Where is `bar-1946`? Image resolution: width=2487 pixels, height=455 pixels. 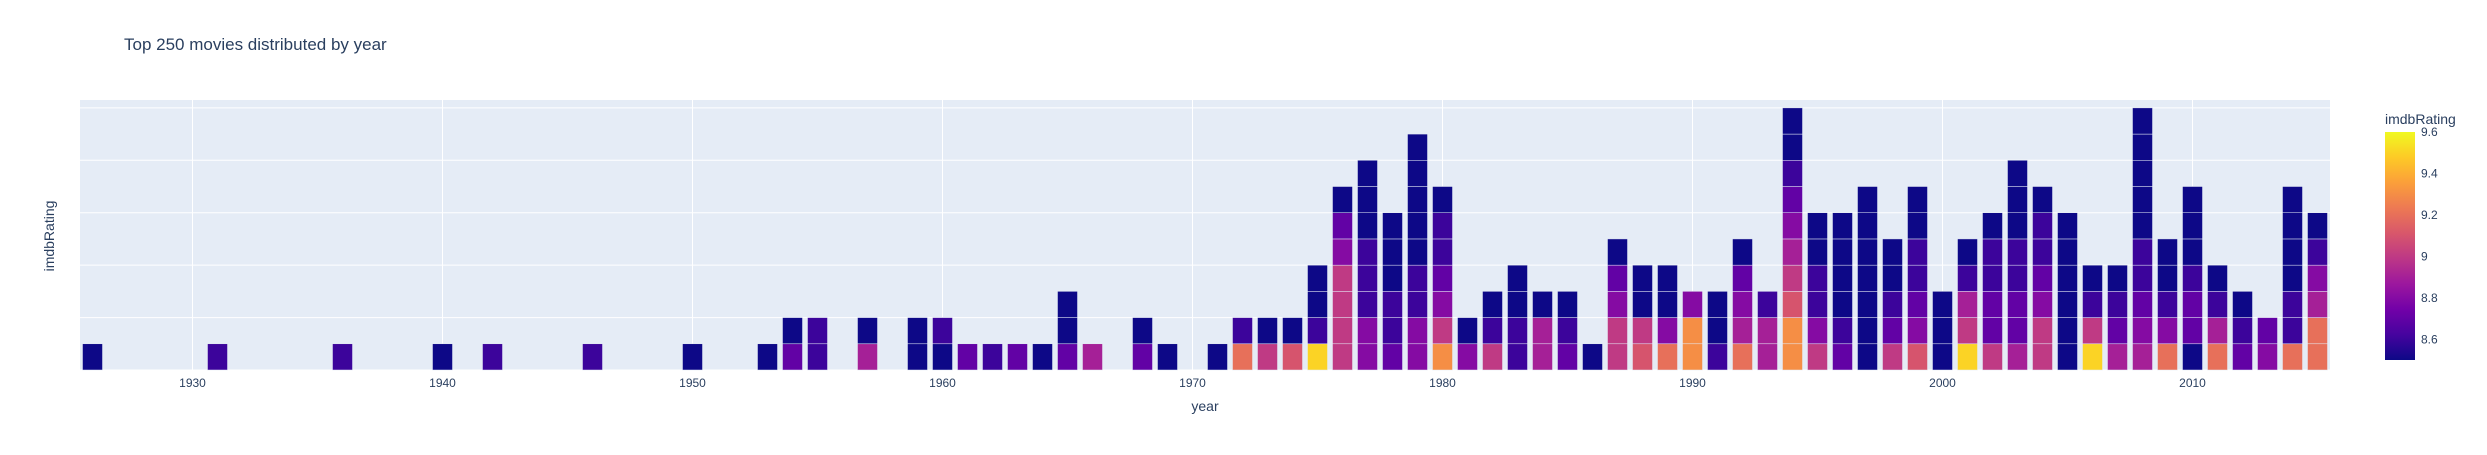 bar-1946 is located at coordinates (592, 357).